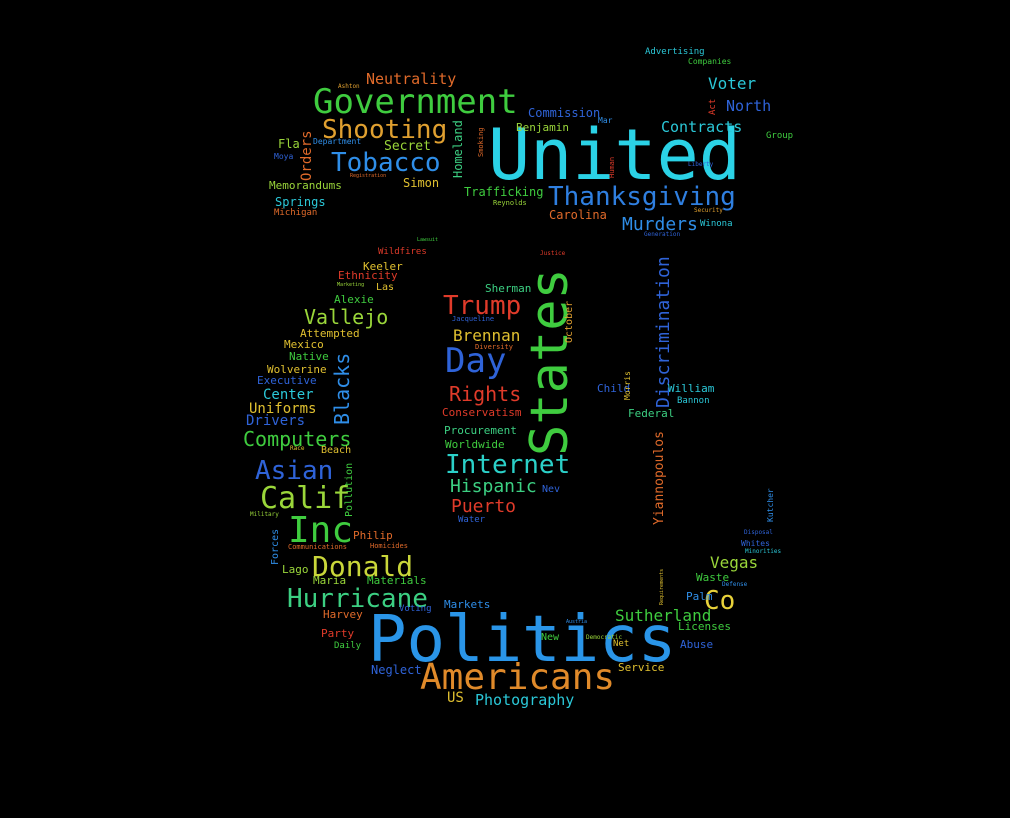 Image resolution: width=1010 pixels, height=818 pixels. What do you see at coordinates (702, 127) in the screenshot?
I see `word: Contracts` at bounding box center [702, 127].